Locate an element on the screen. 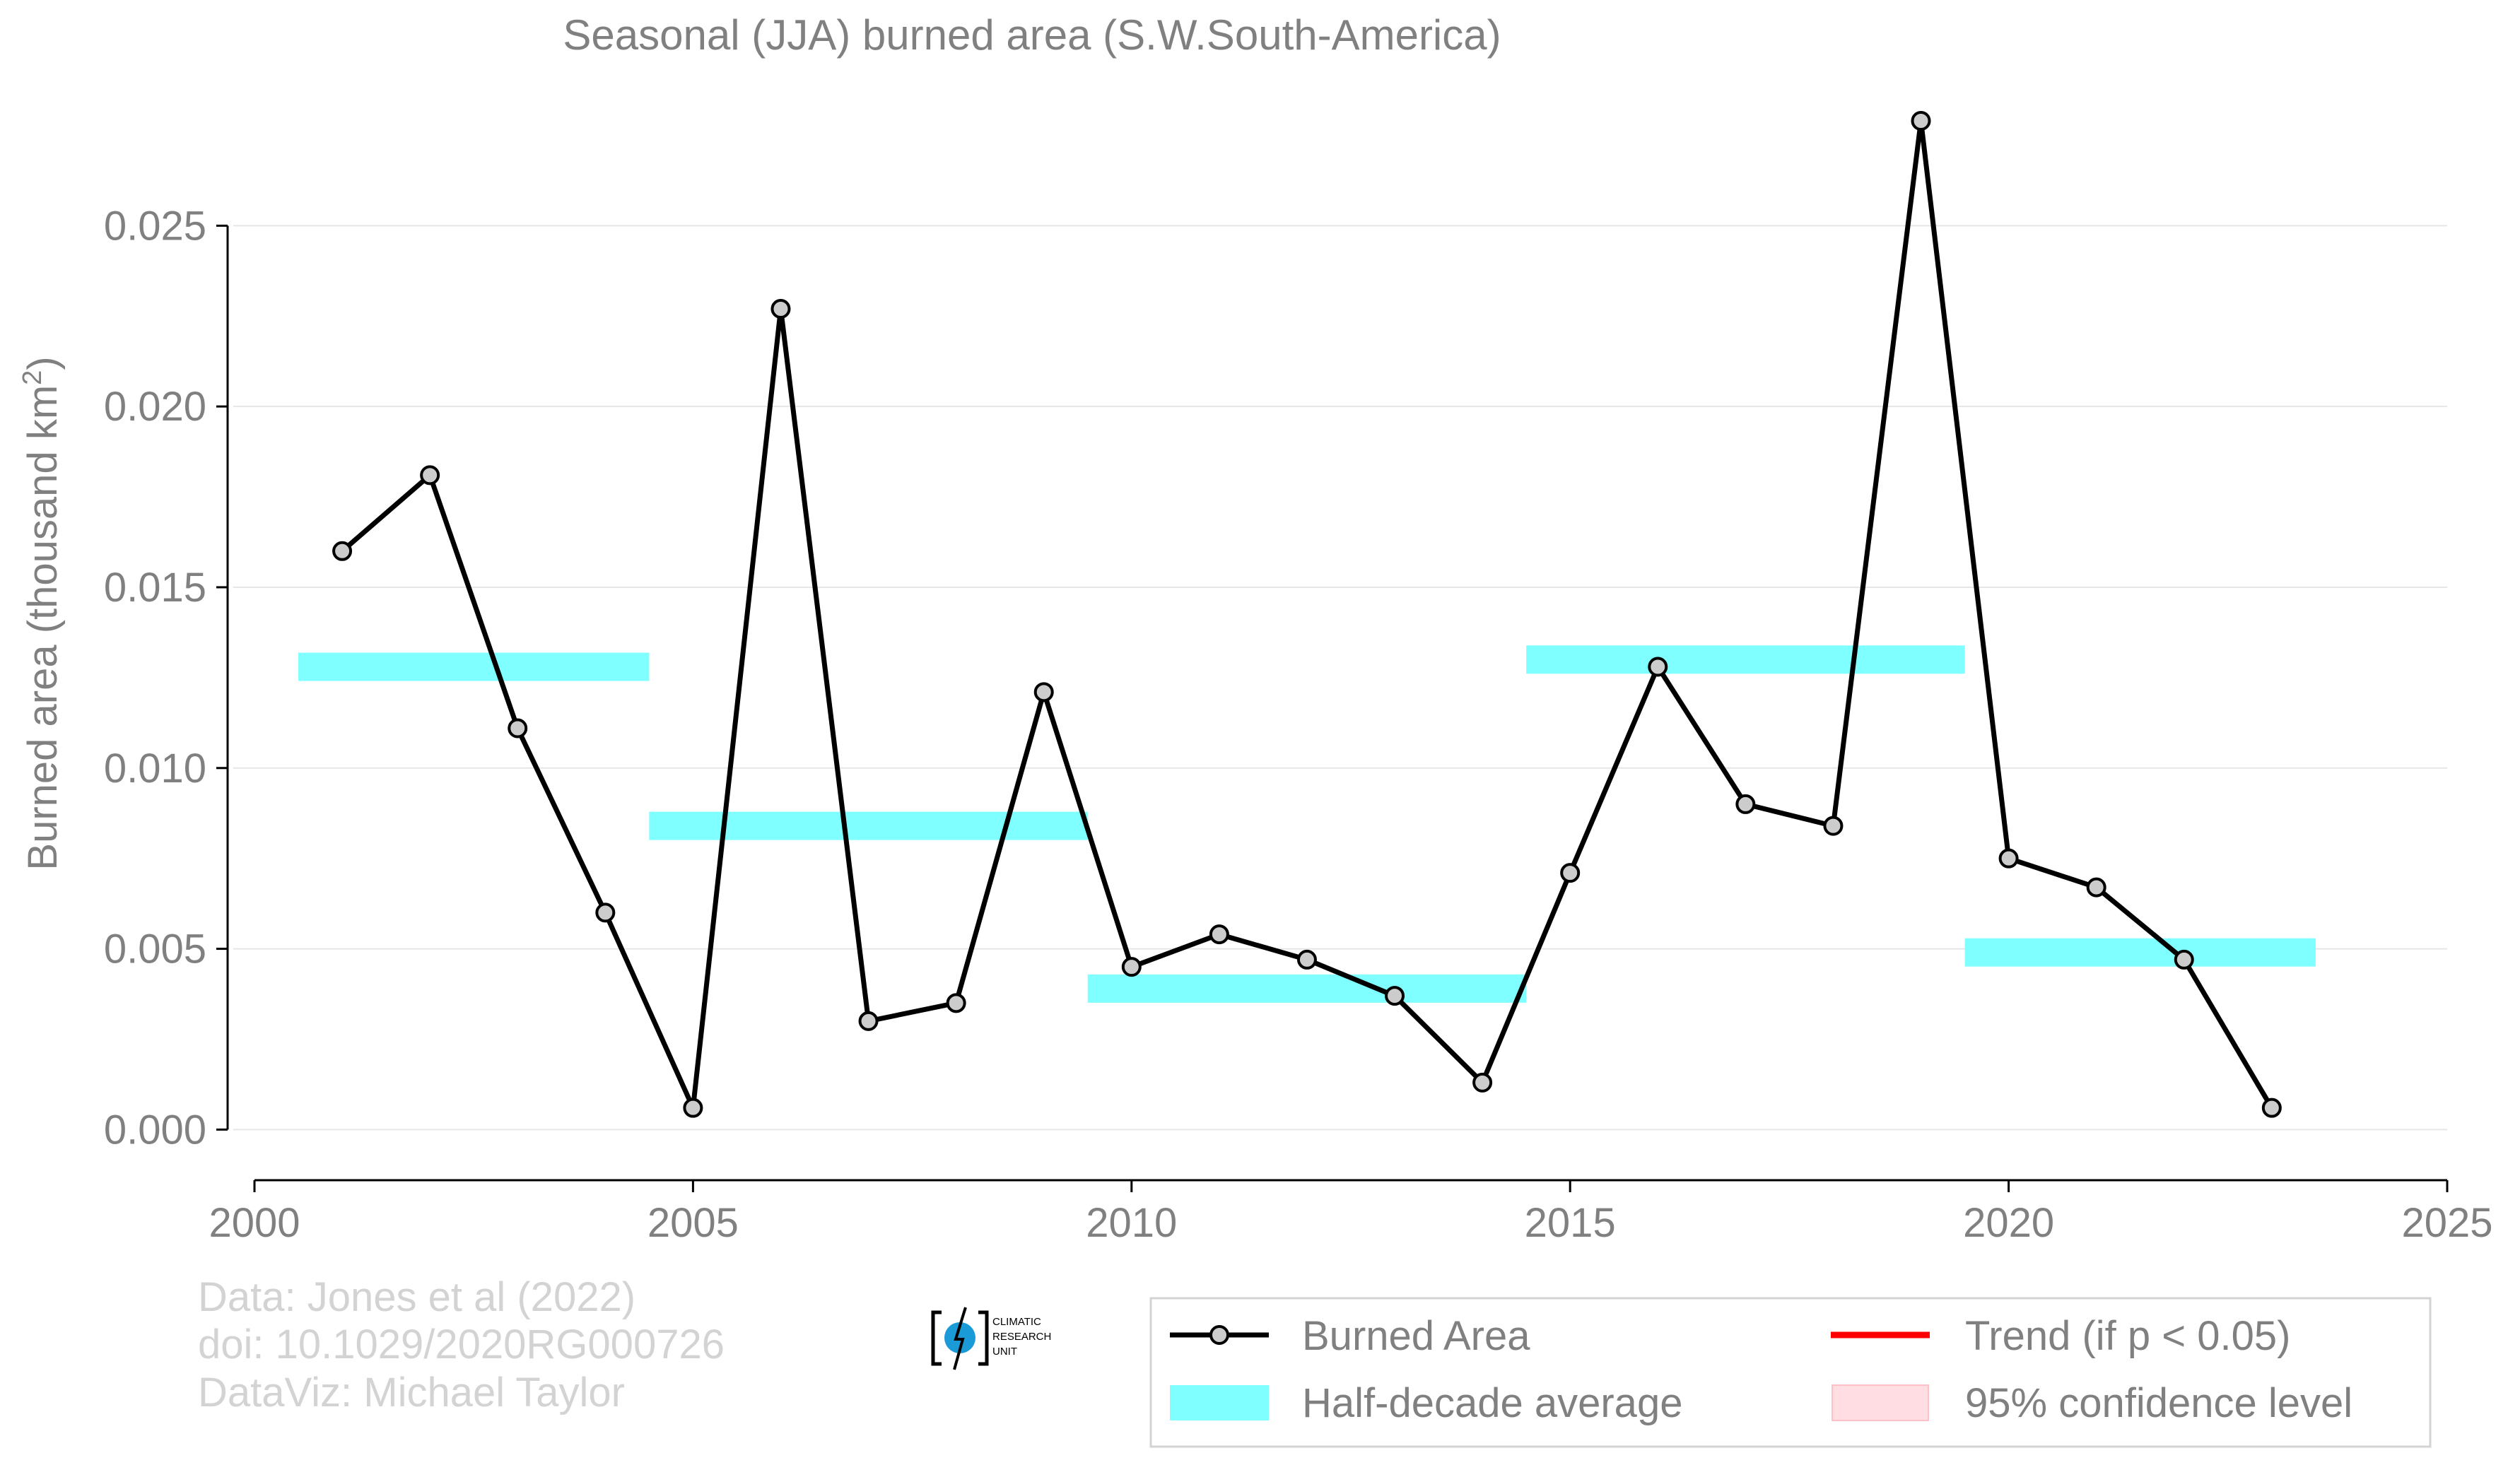 This screenshot has height=1465, width=2520. data-point-2015 is located at coordinates (1571, 873).